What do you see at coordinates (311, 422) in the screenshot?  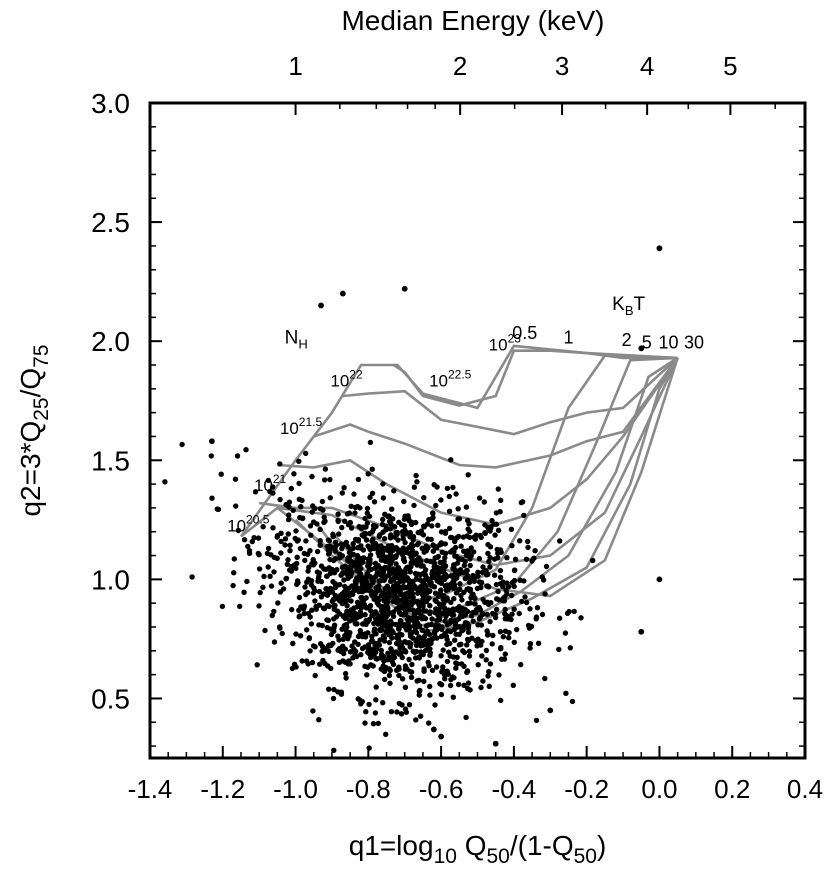 I see `nh-label-exp: 21.5` at bounding box center [311, 422].